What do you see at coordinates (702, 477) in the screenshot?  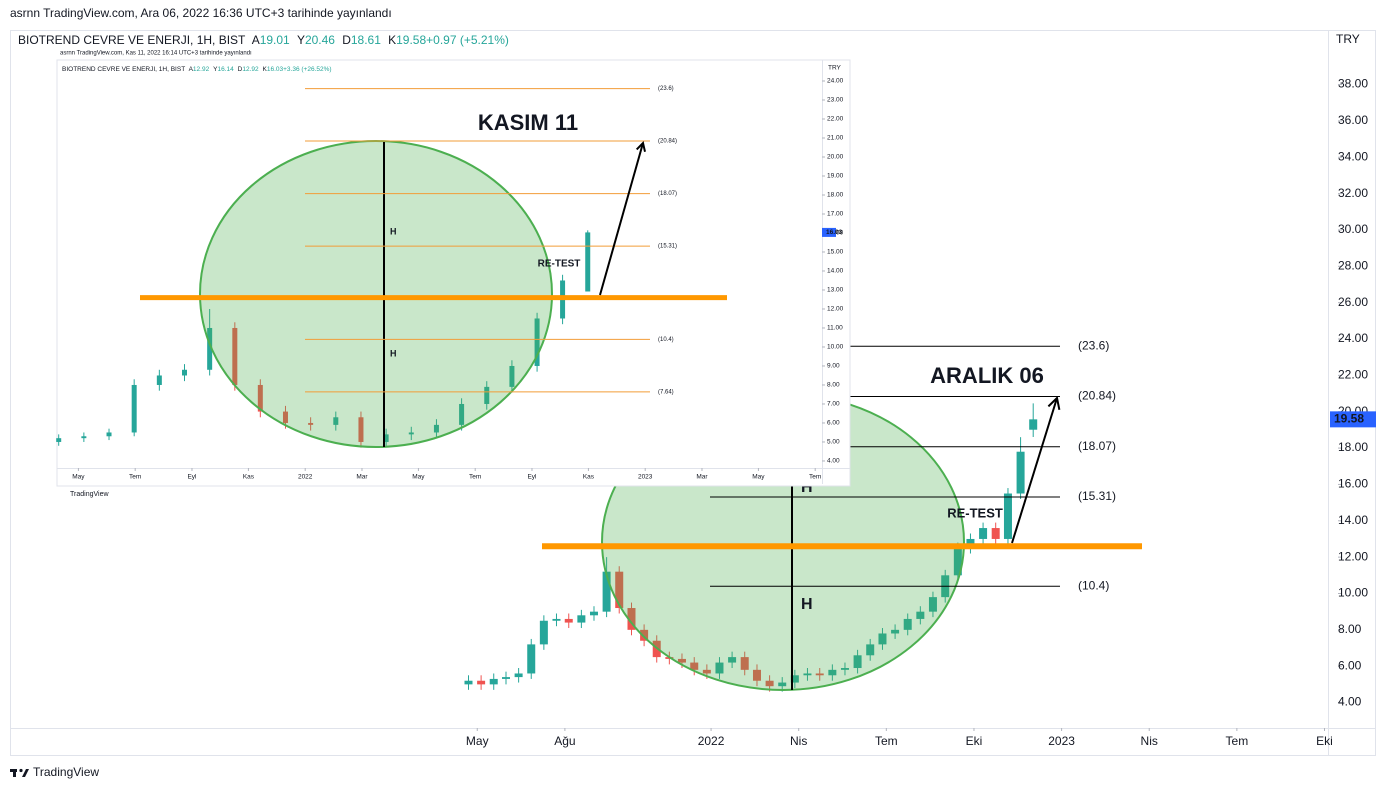 I see `x-tick-label: Mar` at bounding box center [702, 477].